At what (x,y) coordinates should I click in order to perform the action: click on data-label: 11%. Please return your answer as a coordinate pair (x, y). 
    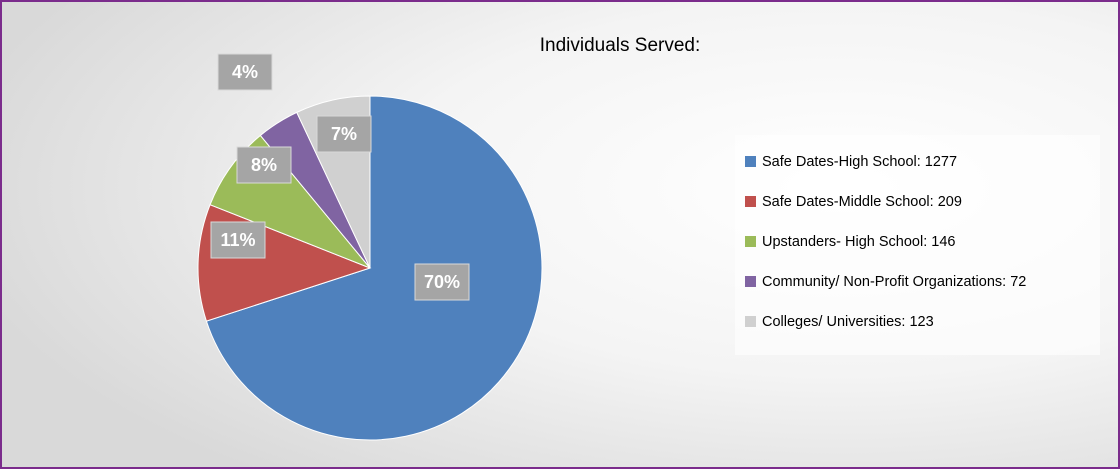
    Looking at the image, I should click on (237, 240).